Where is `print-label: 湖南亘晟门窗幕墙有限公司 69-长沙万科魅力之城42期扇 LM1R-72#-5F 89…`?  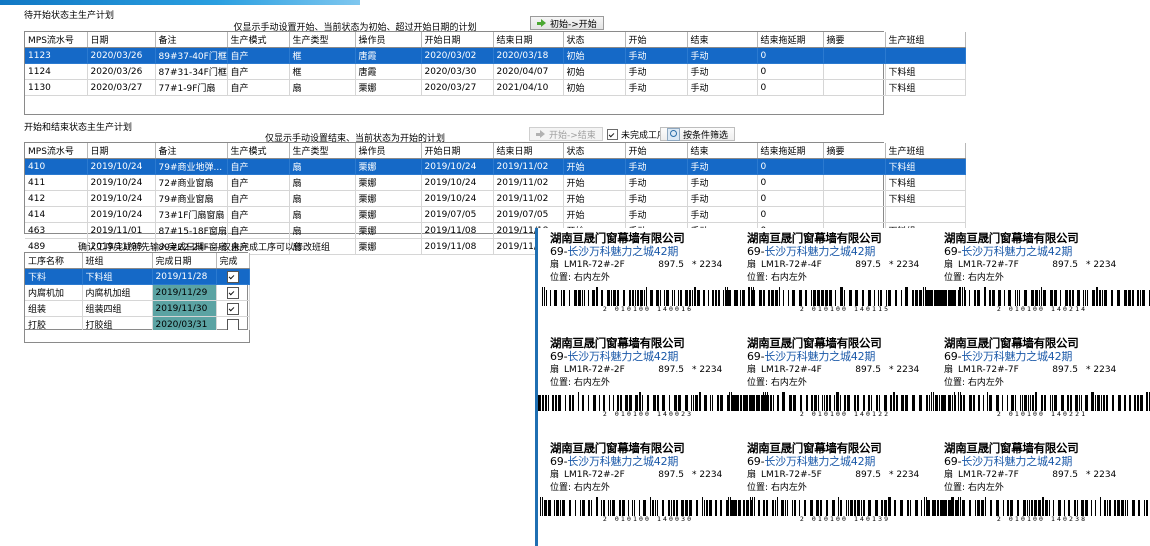
print-label: 湖南亘晟门窗幕墙有限公司 69-长沙万科魅力之城42期扇 LM1R-72#-5F 89… is located at coordinates (844, 491).